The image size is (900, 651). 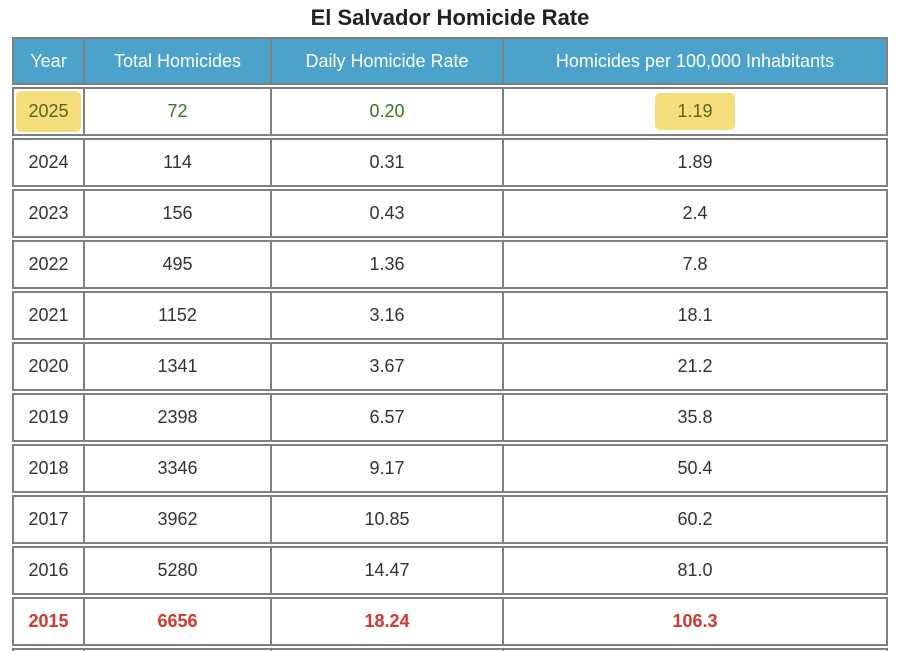 I want to click on table-row: 2015 6656 18.24 106.3, so click(x=450, y=621).